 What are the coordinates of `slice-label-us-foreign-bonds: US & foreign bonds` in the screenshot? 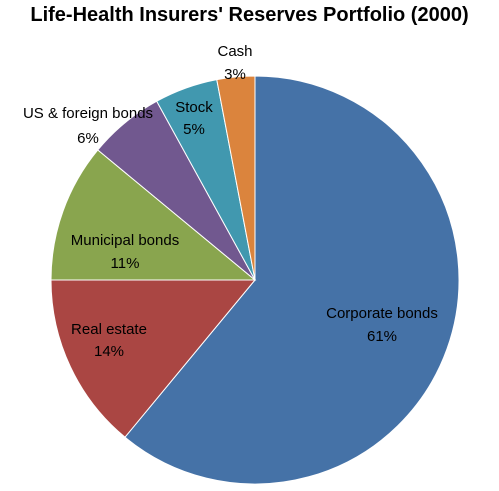 It's located at (88, 113).